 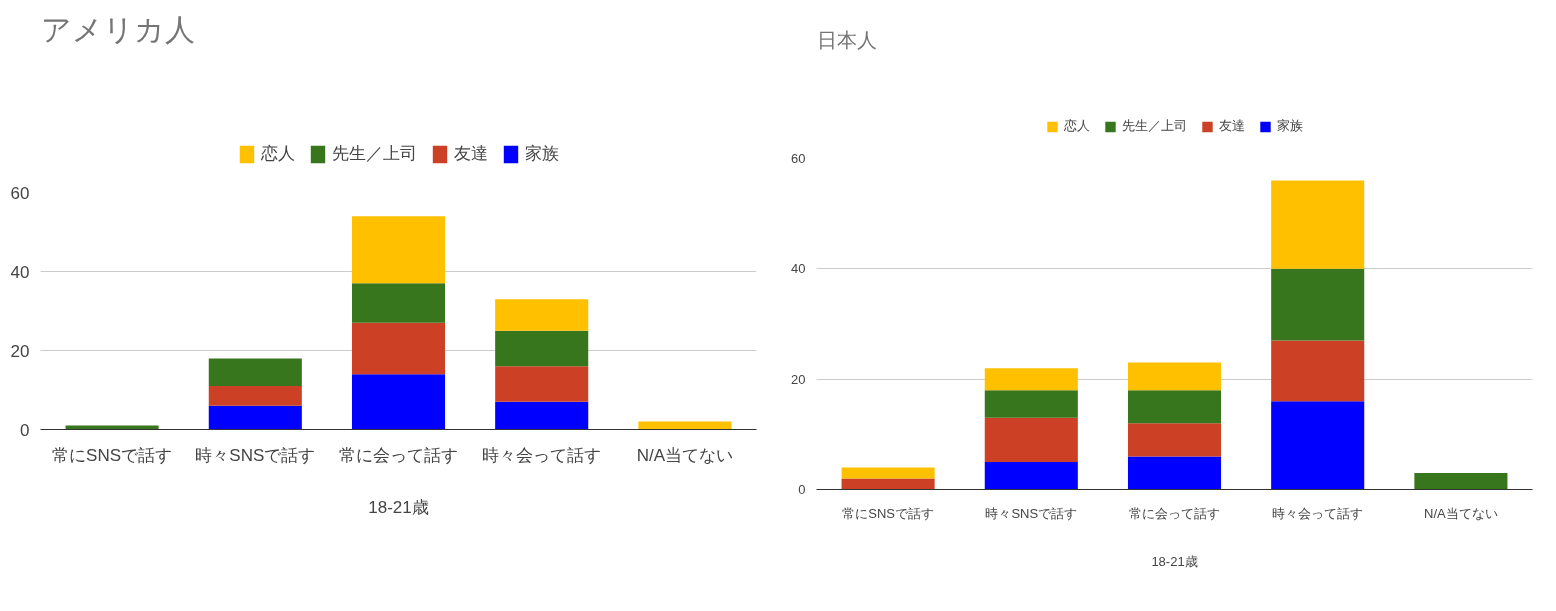 I want to click on chart-title: アメリカ人, so click(x=117, y=29).